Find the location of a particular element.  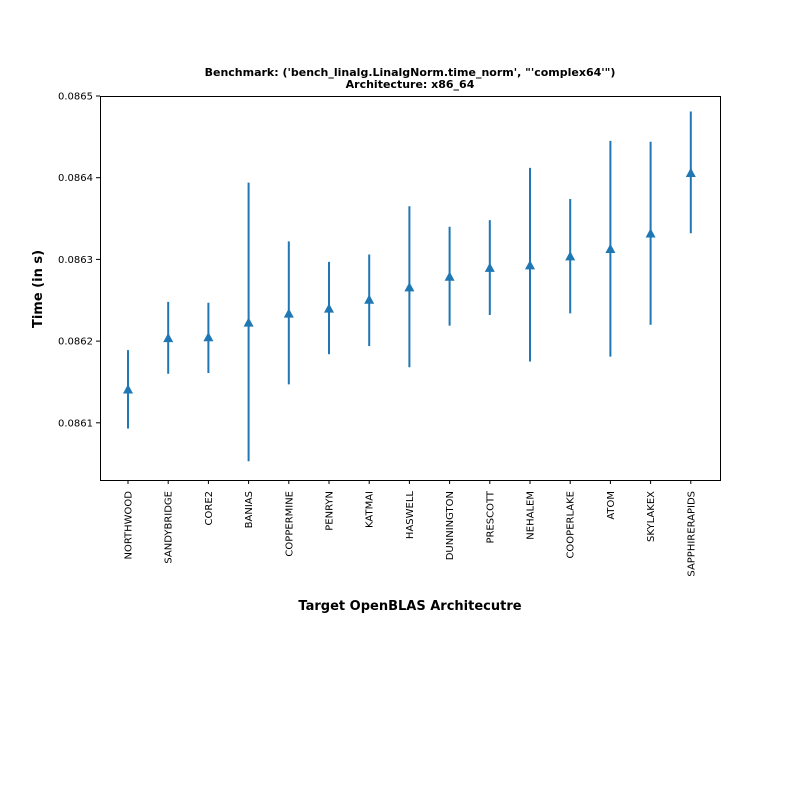

point-core2 is located at coordinates (208, 337).